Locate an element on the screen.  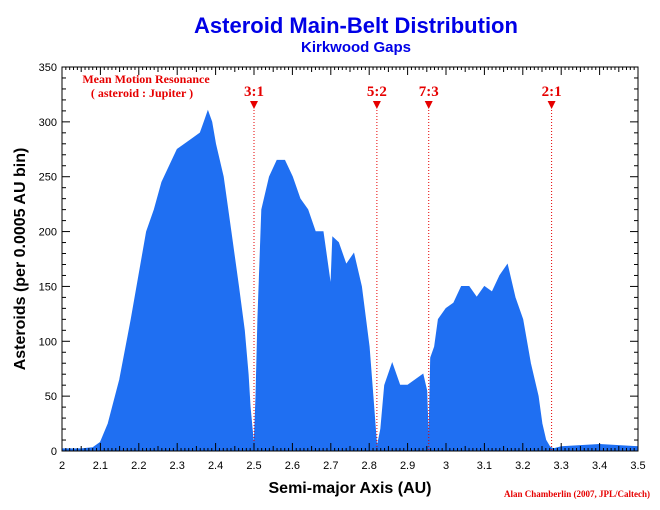
x-tick-label: 3.5 is located at coordinates (637, 466).